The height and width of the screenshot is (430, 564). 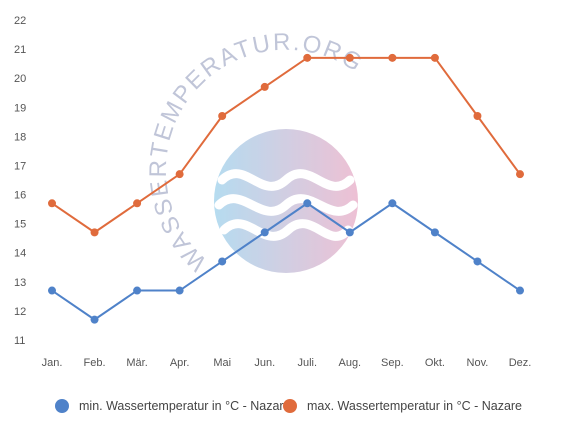 I want to click on legend-marker-max, so click(x=290, y=406).